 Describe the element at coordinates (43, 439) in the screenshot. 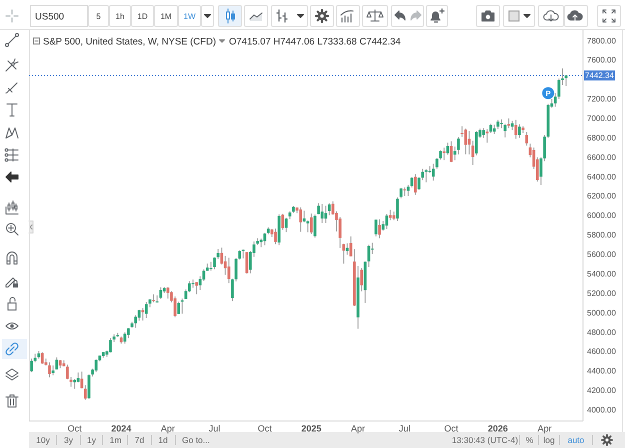

I see `text: 10y` at that location.